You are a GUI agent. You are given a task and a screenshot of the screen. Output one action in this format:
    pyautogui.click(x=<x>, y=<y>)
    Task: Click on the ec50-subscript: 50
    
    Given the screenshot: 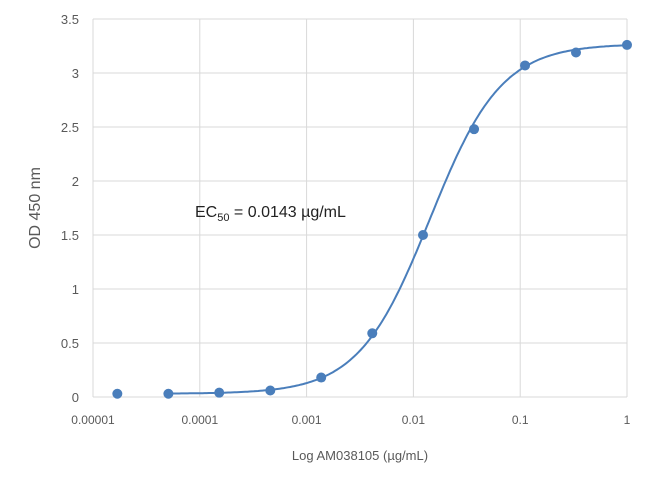 What is the action you would take?
    pyautogui.click(x=223, y=218)
    